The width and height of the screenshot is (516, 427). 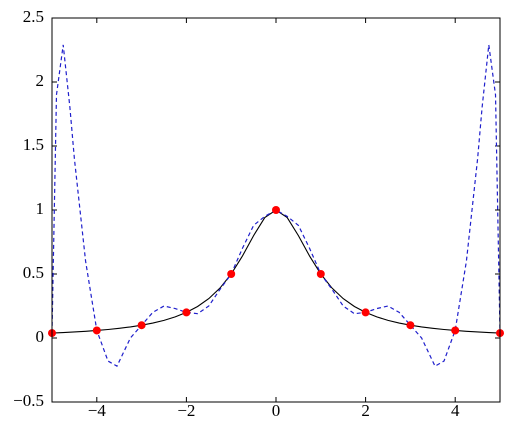 What do you see at coordinates (40, 208) in the screenshot?
I see `y-tick-label: 1` at bounding box center [40, 208].